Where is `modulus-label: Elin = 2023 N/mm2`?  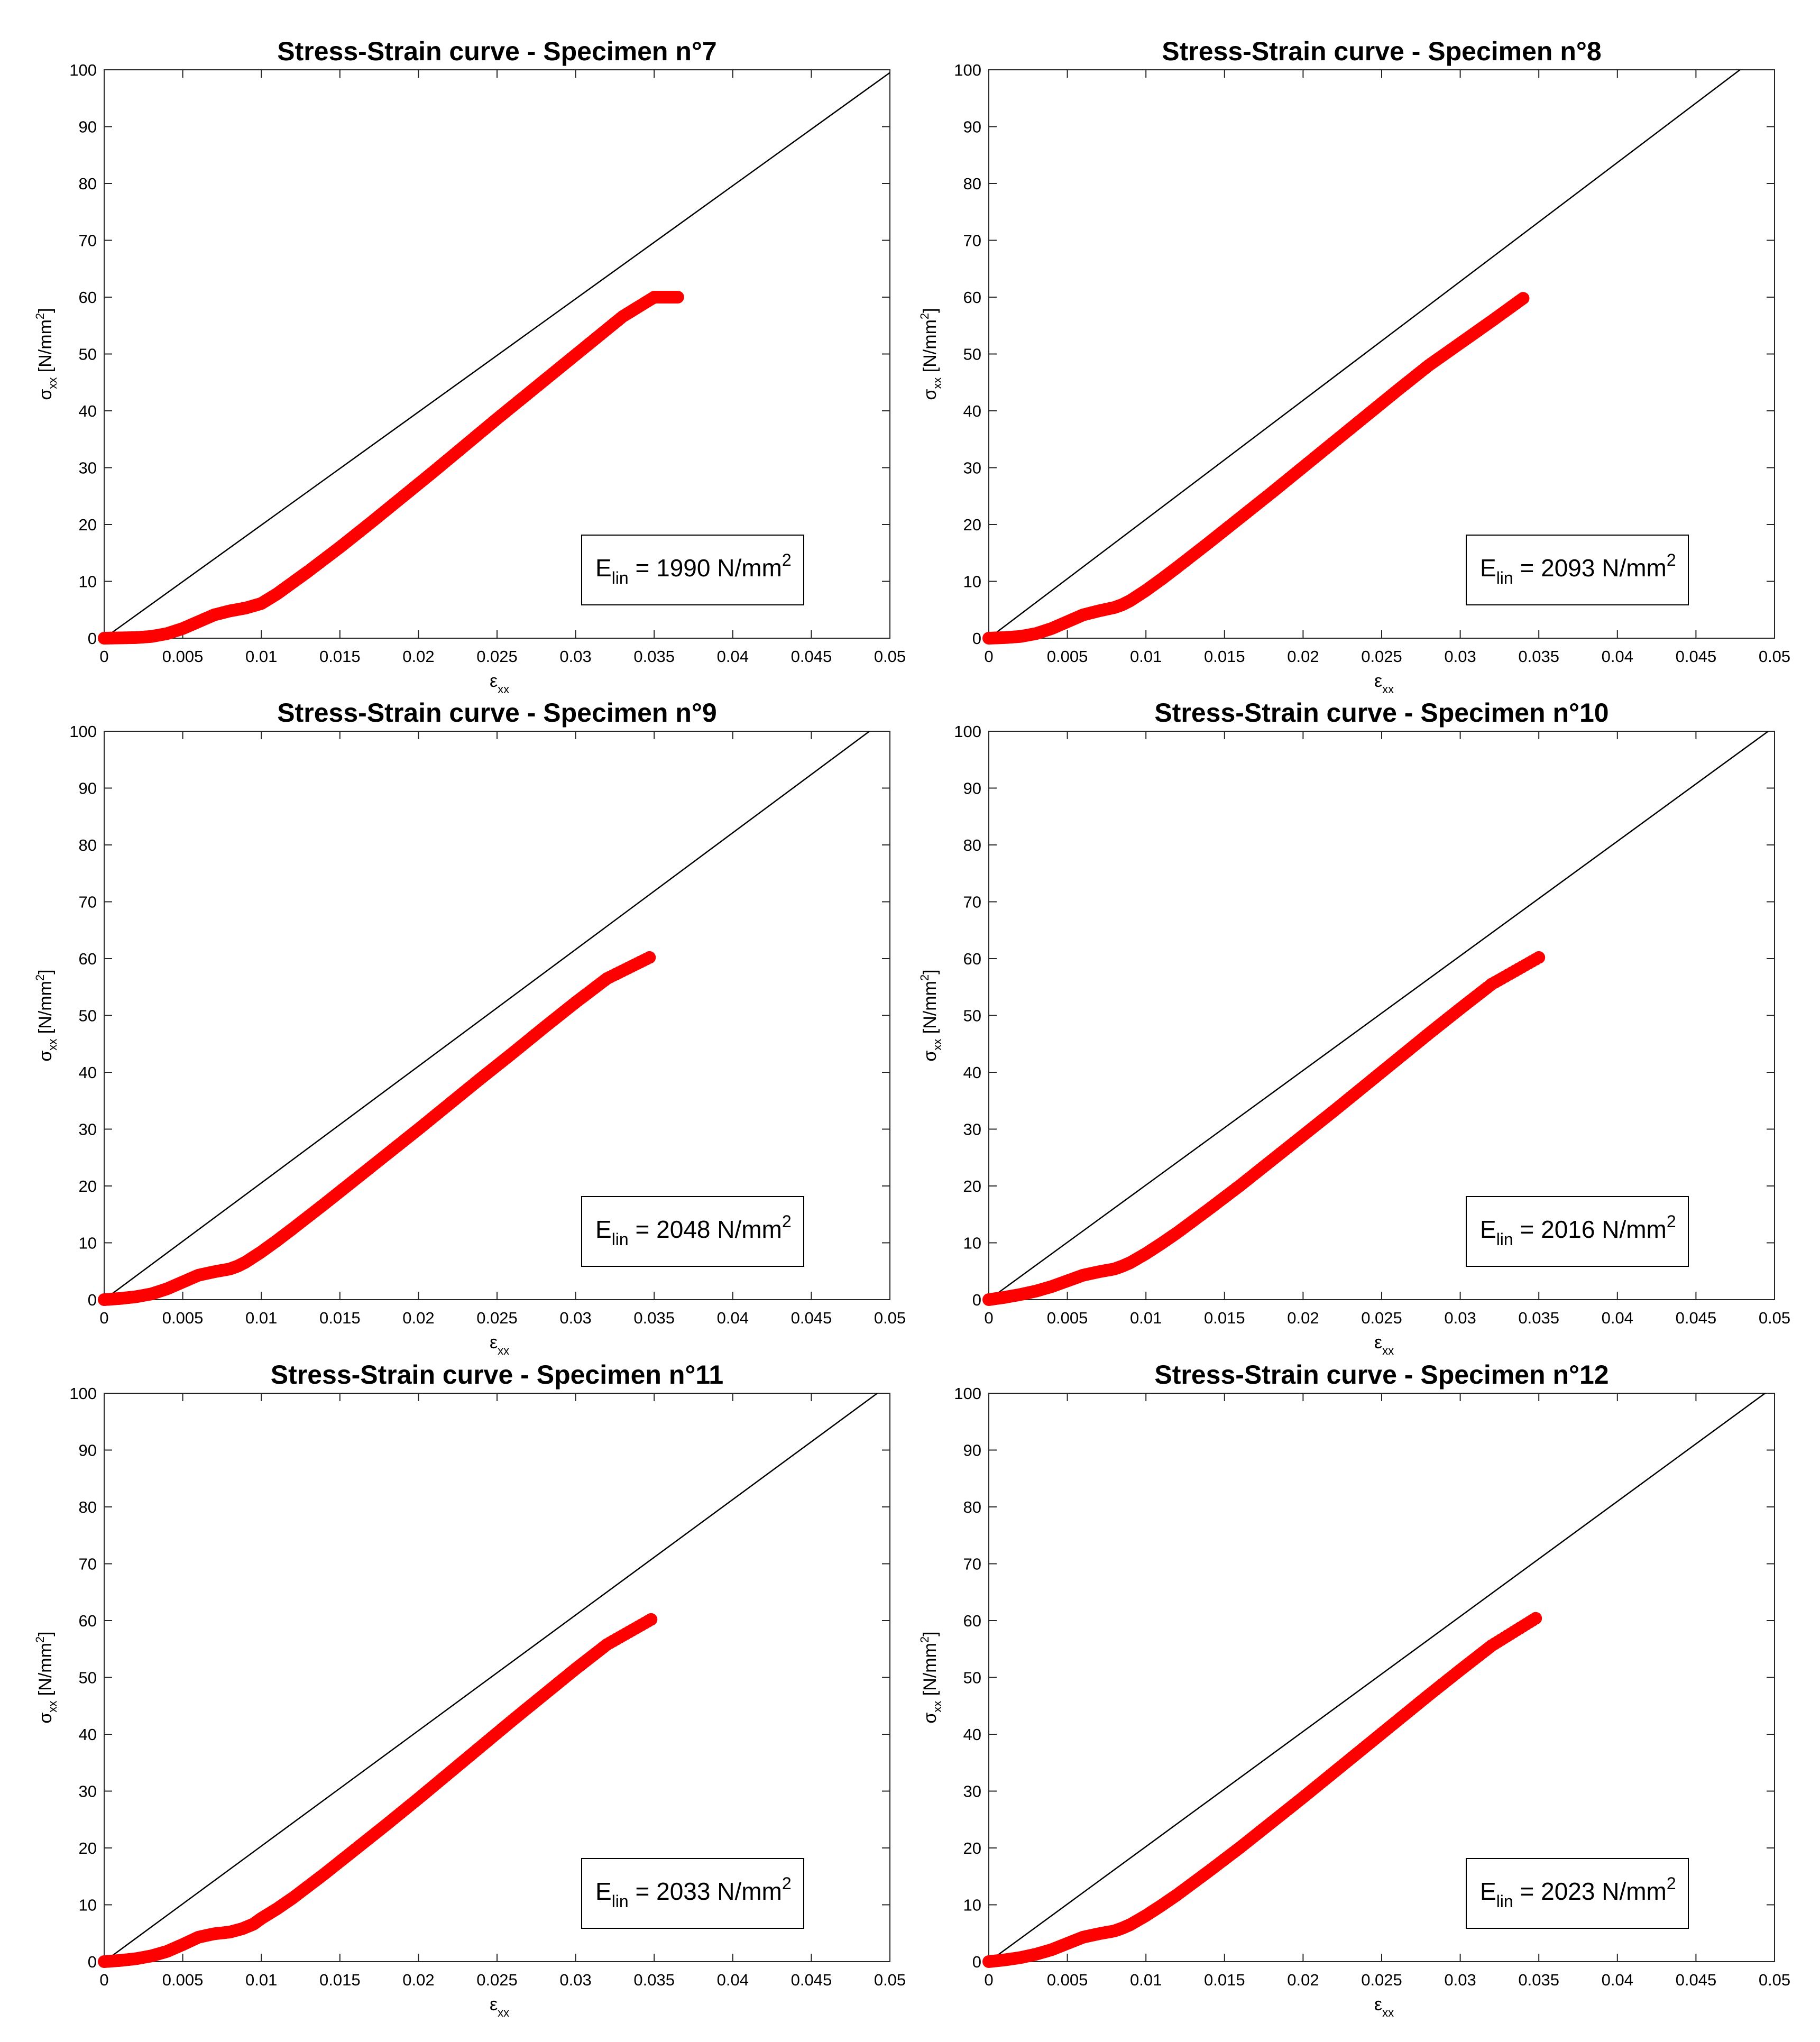
modulus-label: Elin = 2023 N/mm2 is located at coordinates (1578, 1892).